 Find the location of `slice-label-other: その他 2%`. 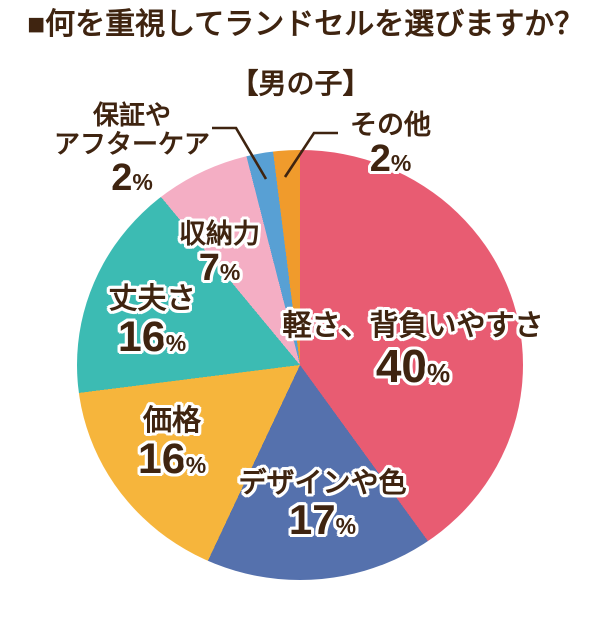

slice-label-other: その他 2% is located at coordinates (390, 145).